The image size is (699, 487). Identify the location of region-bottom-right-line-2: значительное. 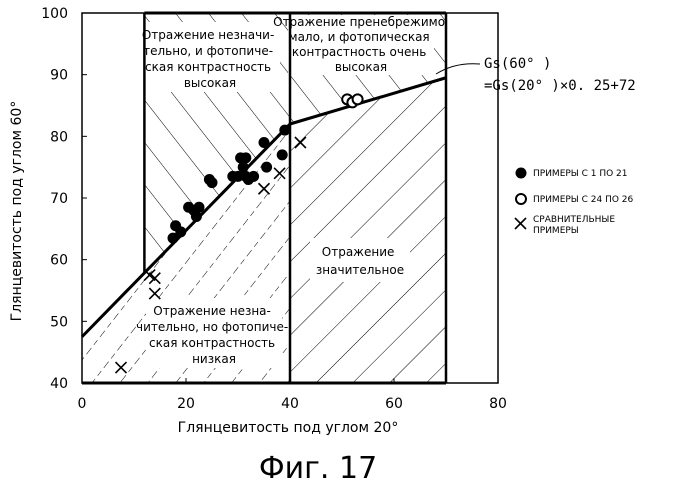
(360, 270).